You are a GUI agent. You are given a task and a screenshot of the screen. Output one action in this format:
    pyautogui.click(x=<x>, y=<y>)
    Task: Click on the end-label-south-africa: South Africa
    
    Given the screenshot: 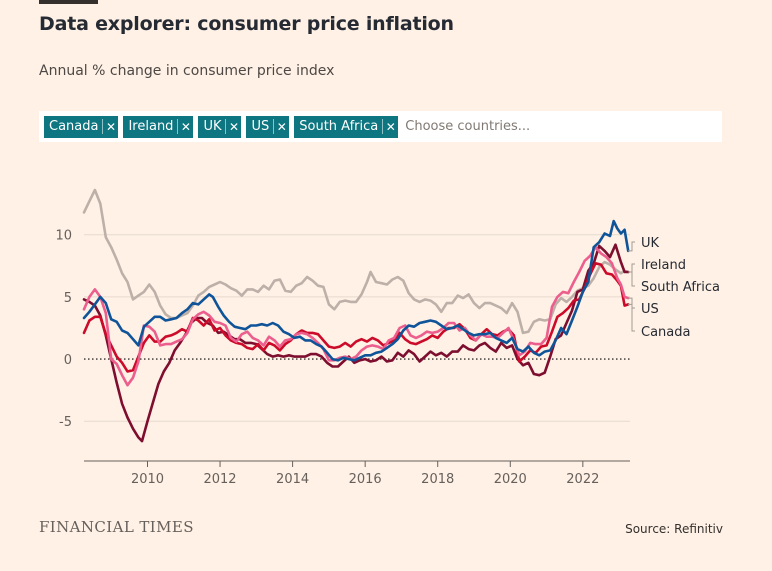 What is the action you would take?
    pyautogui.click(x=680, y=287)
    